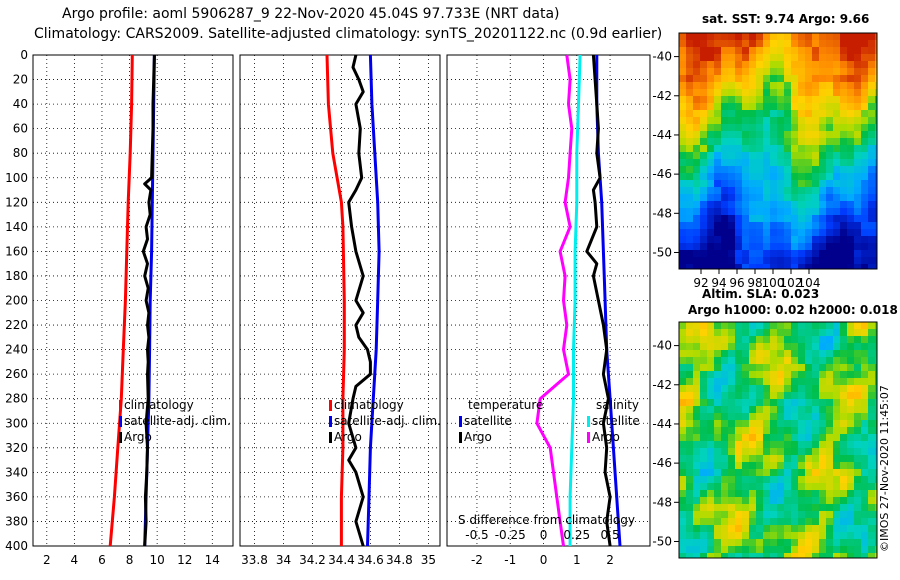  Describe the element at coordinates (16, 448) in the screenshot. I see `y-tick-label: 320` at that location.